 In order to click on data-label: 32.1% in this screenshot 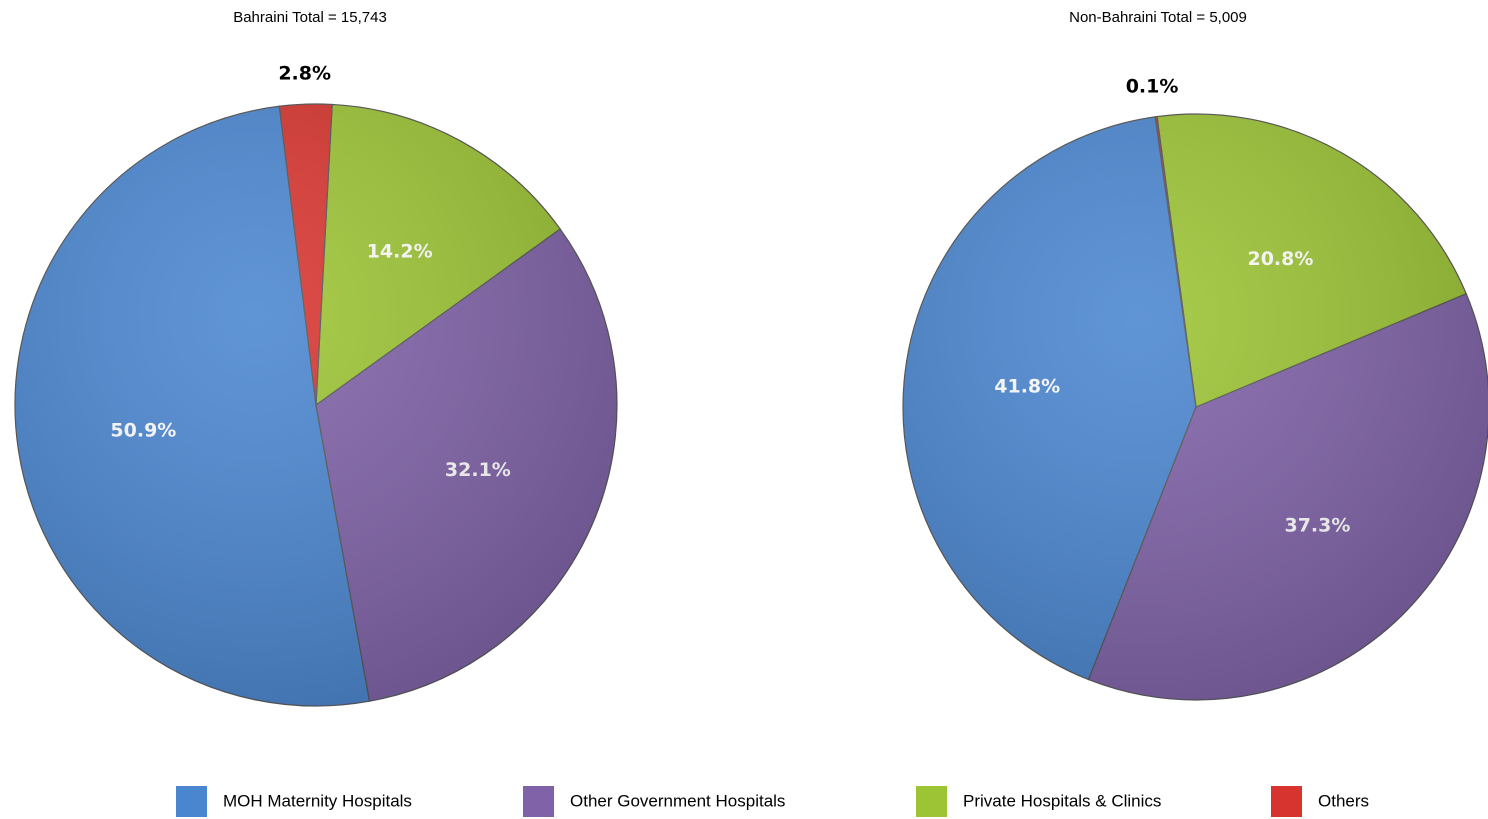, I will do `click(478, 470)`.